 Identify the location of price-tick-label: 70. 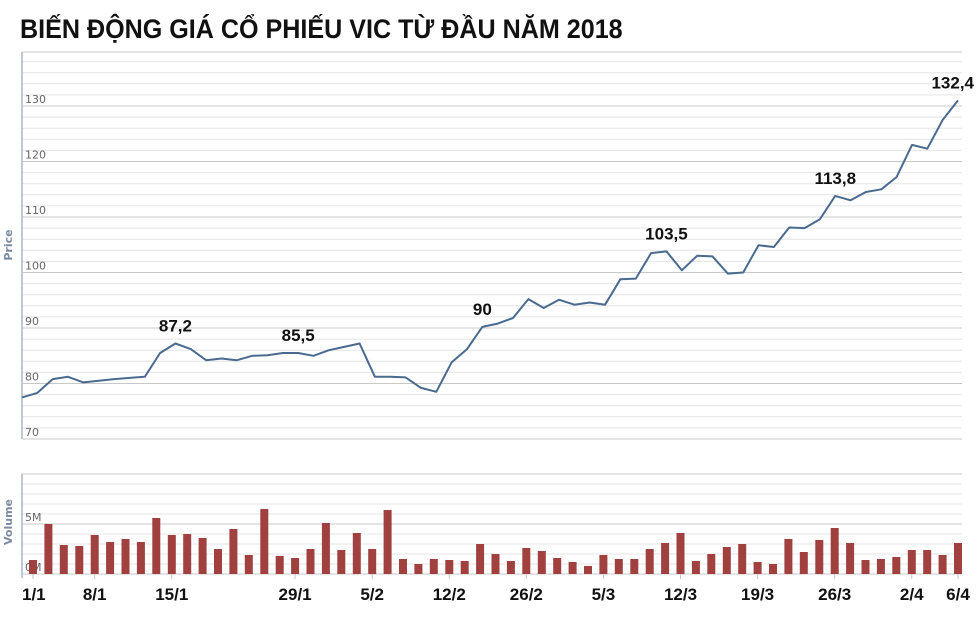
(32, 432).